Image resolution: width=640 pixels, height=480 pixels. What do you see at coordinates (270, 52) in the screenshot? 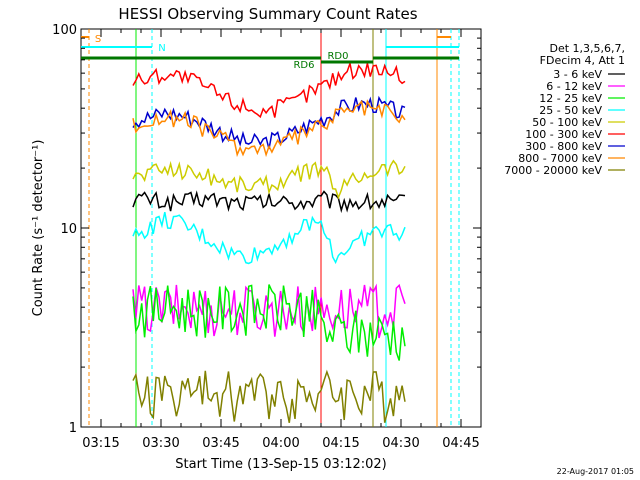
I see `attenuator-bars: S N RD6 RD0` at bounding box center [270, 52].